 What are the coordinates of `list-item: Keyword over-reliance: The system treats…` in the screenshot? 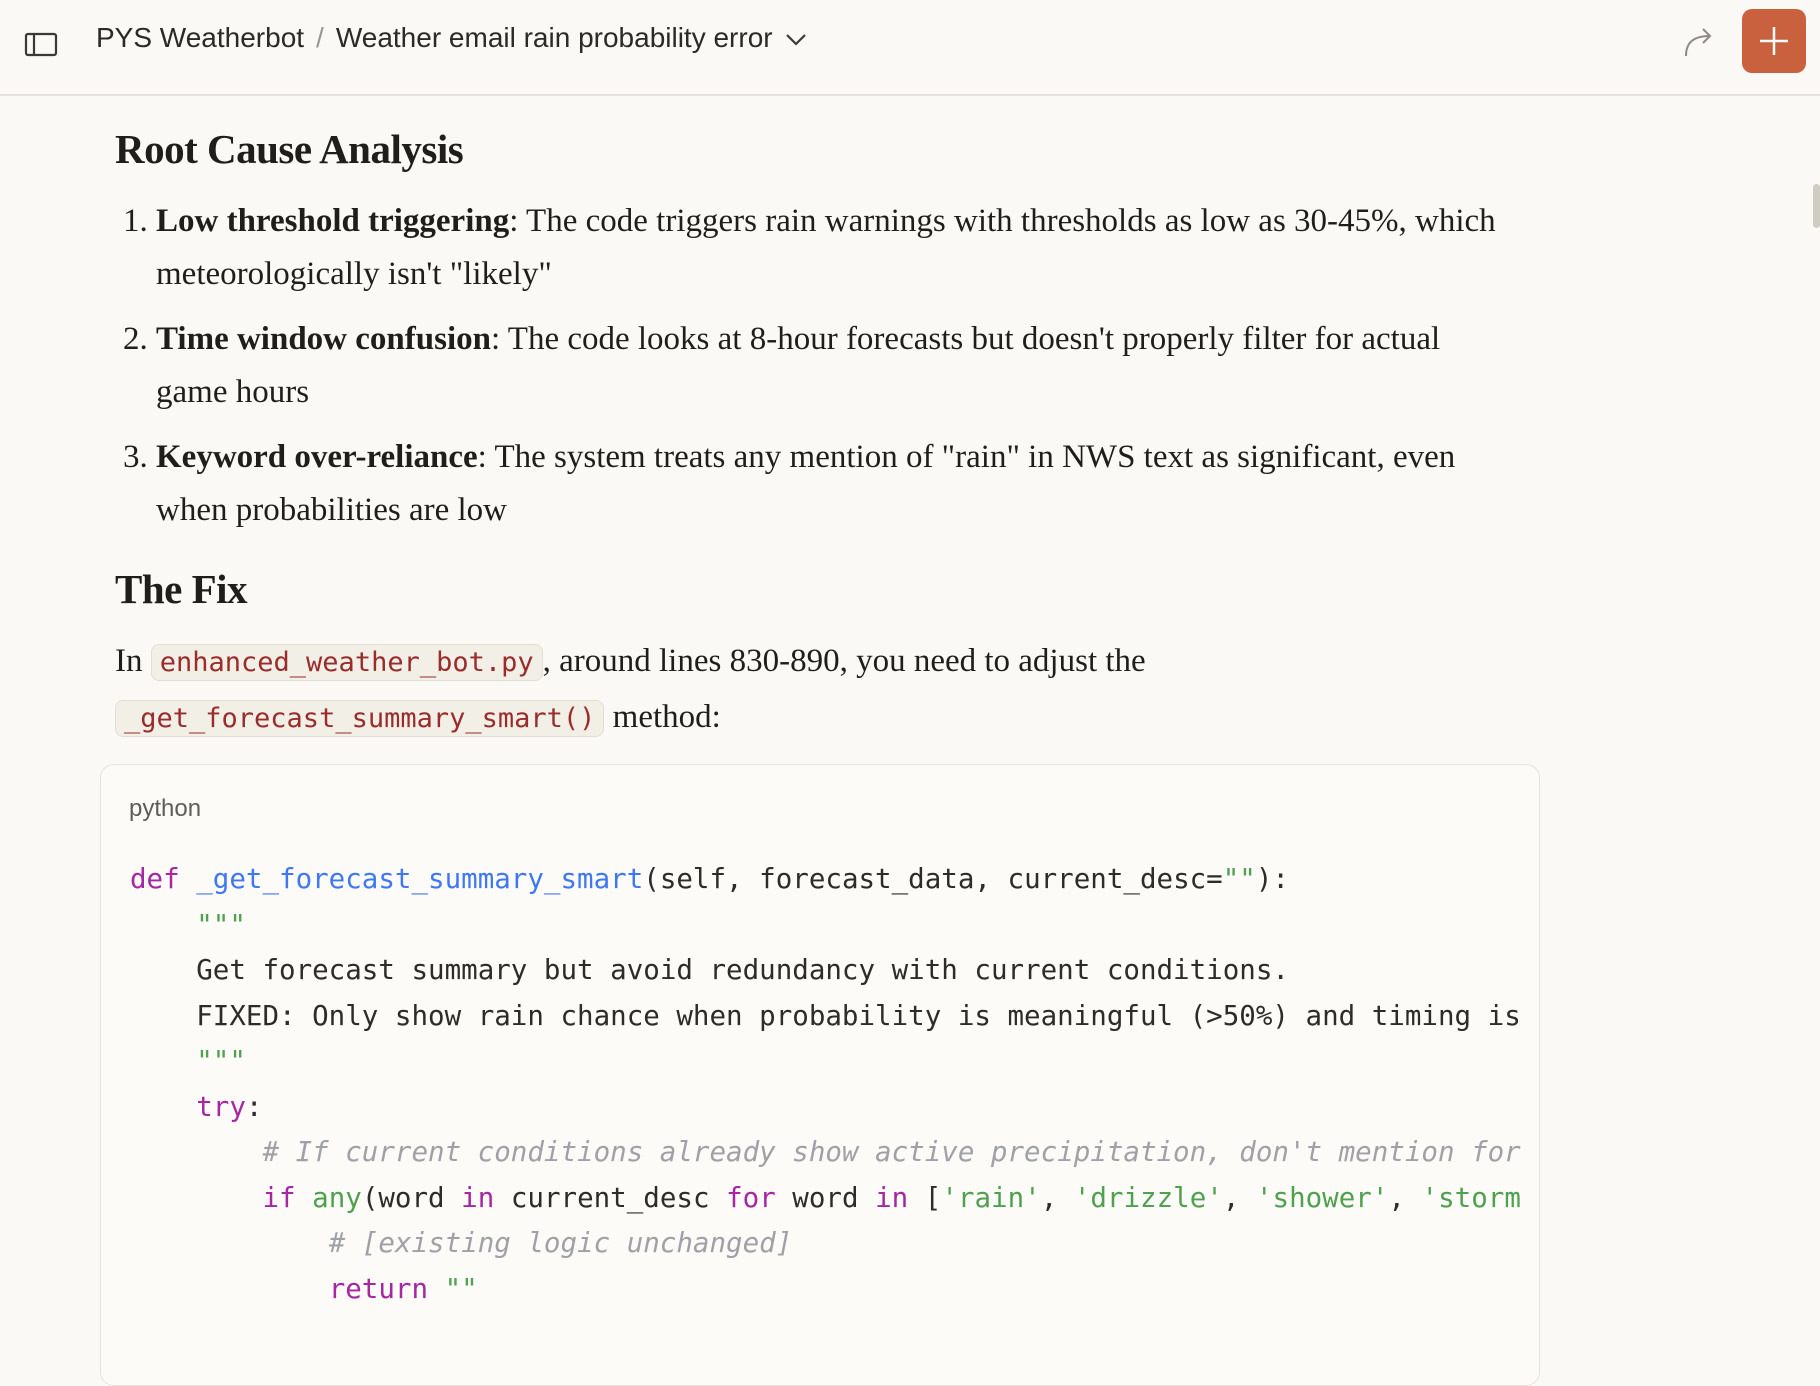 It's located at (826, 484).